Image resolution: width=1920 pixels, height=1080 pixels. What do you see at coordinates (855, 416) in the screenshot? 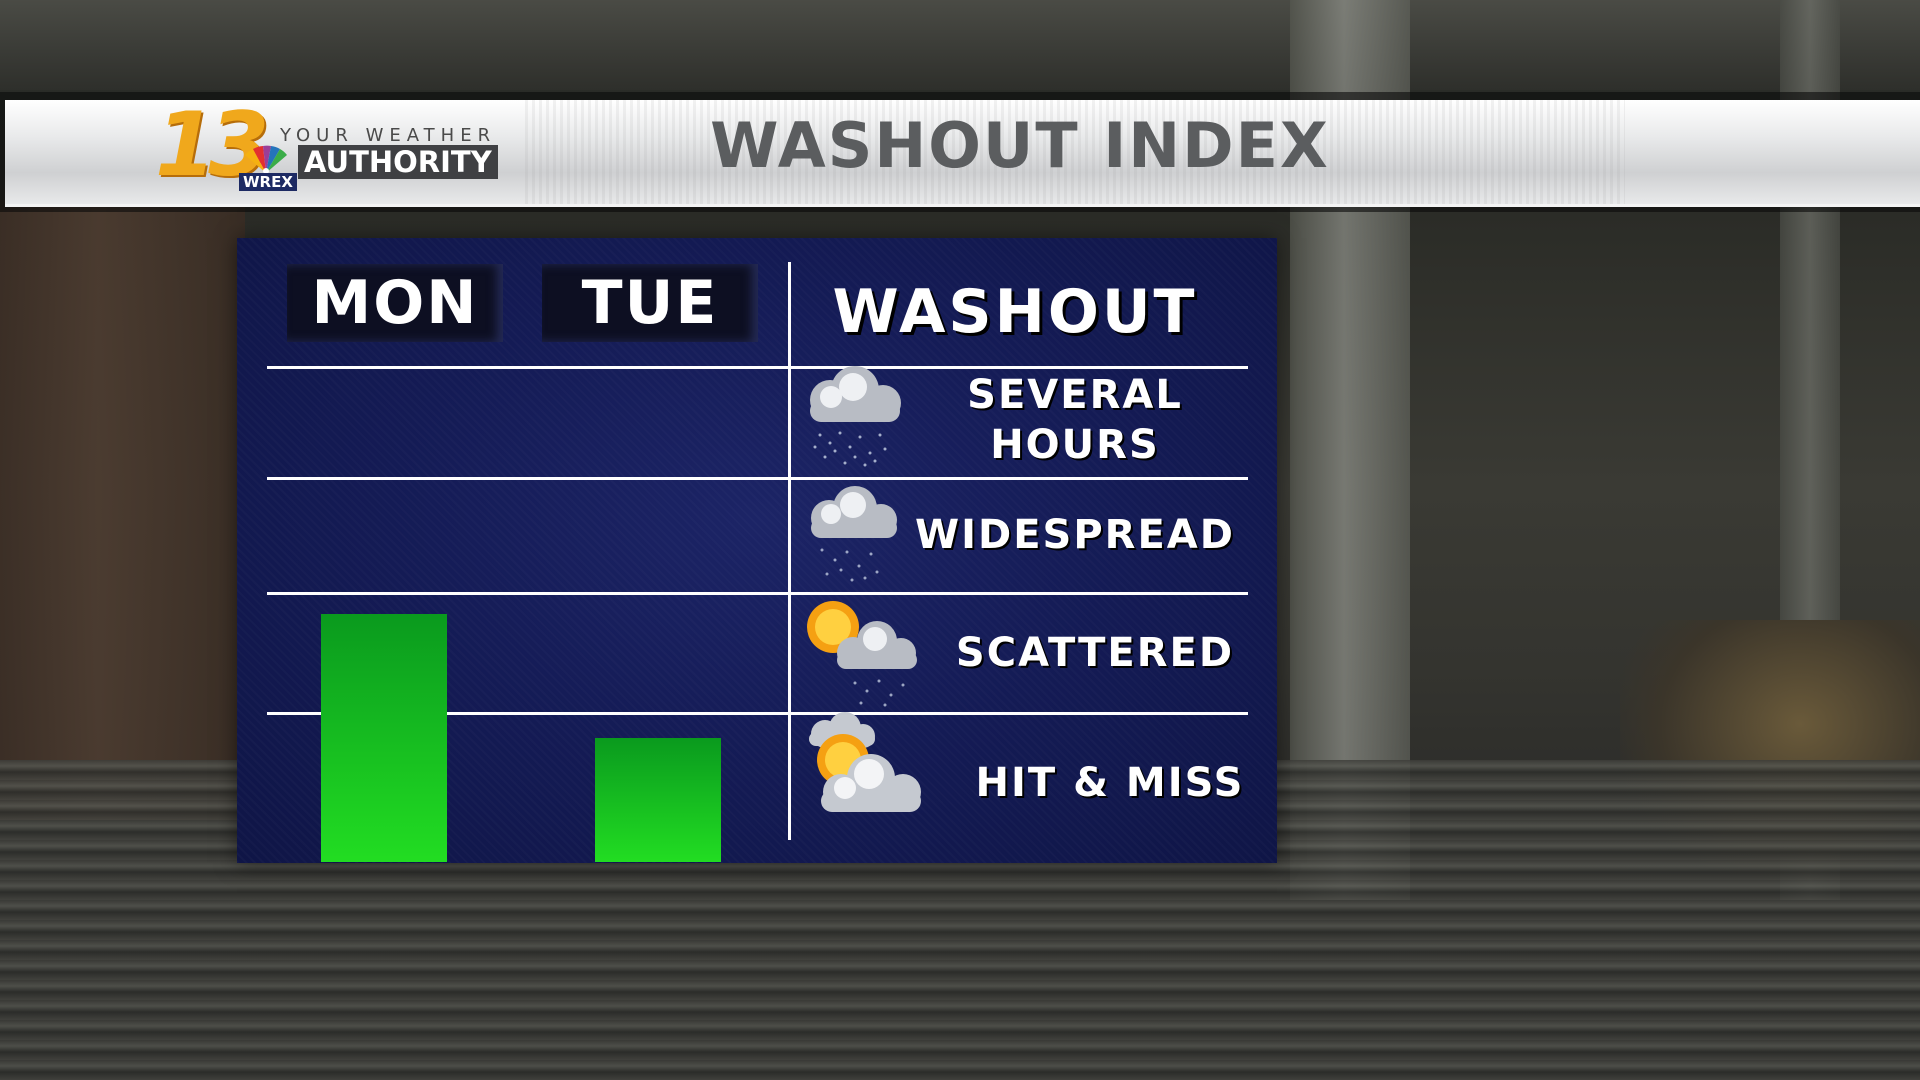
I see `heavy-rain-cloud-icon` at bounding box center [855, 416].